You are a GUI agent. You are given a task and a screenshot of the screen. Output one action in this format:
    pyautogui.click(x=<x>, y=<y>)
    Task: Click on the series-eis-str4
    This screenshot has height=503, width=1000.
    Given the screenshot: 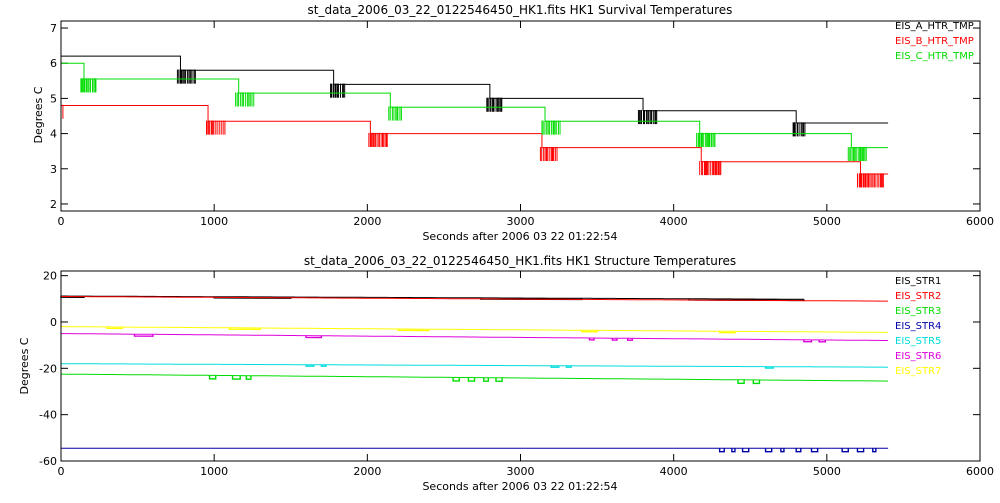 What is the action you would take?
    pyautogui.click(x=475, y=450)
    